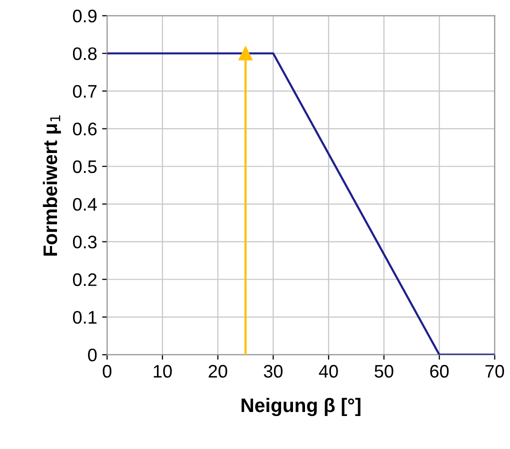 The height and width of the screenshot is (449, 510). I want to click on x-axis-title: Neigung β [°], so click(301, 407).